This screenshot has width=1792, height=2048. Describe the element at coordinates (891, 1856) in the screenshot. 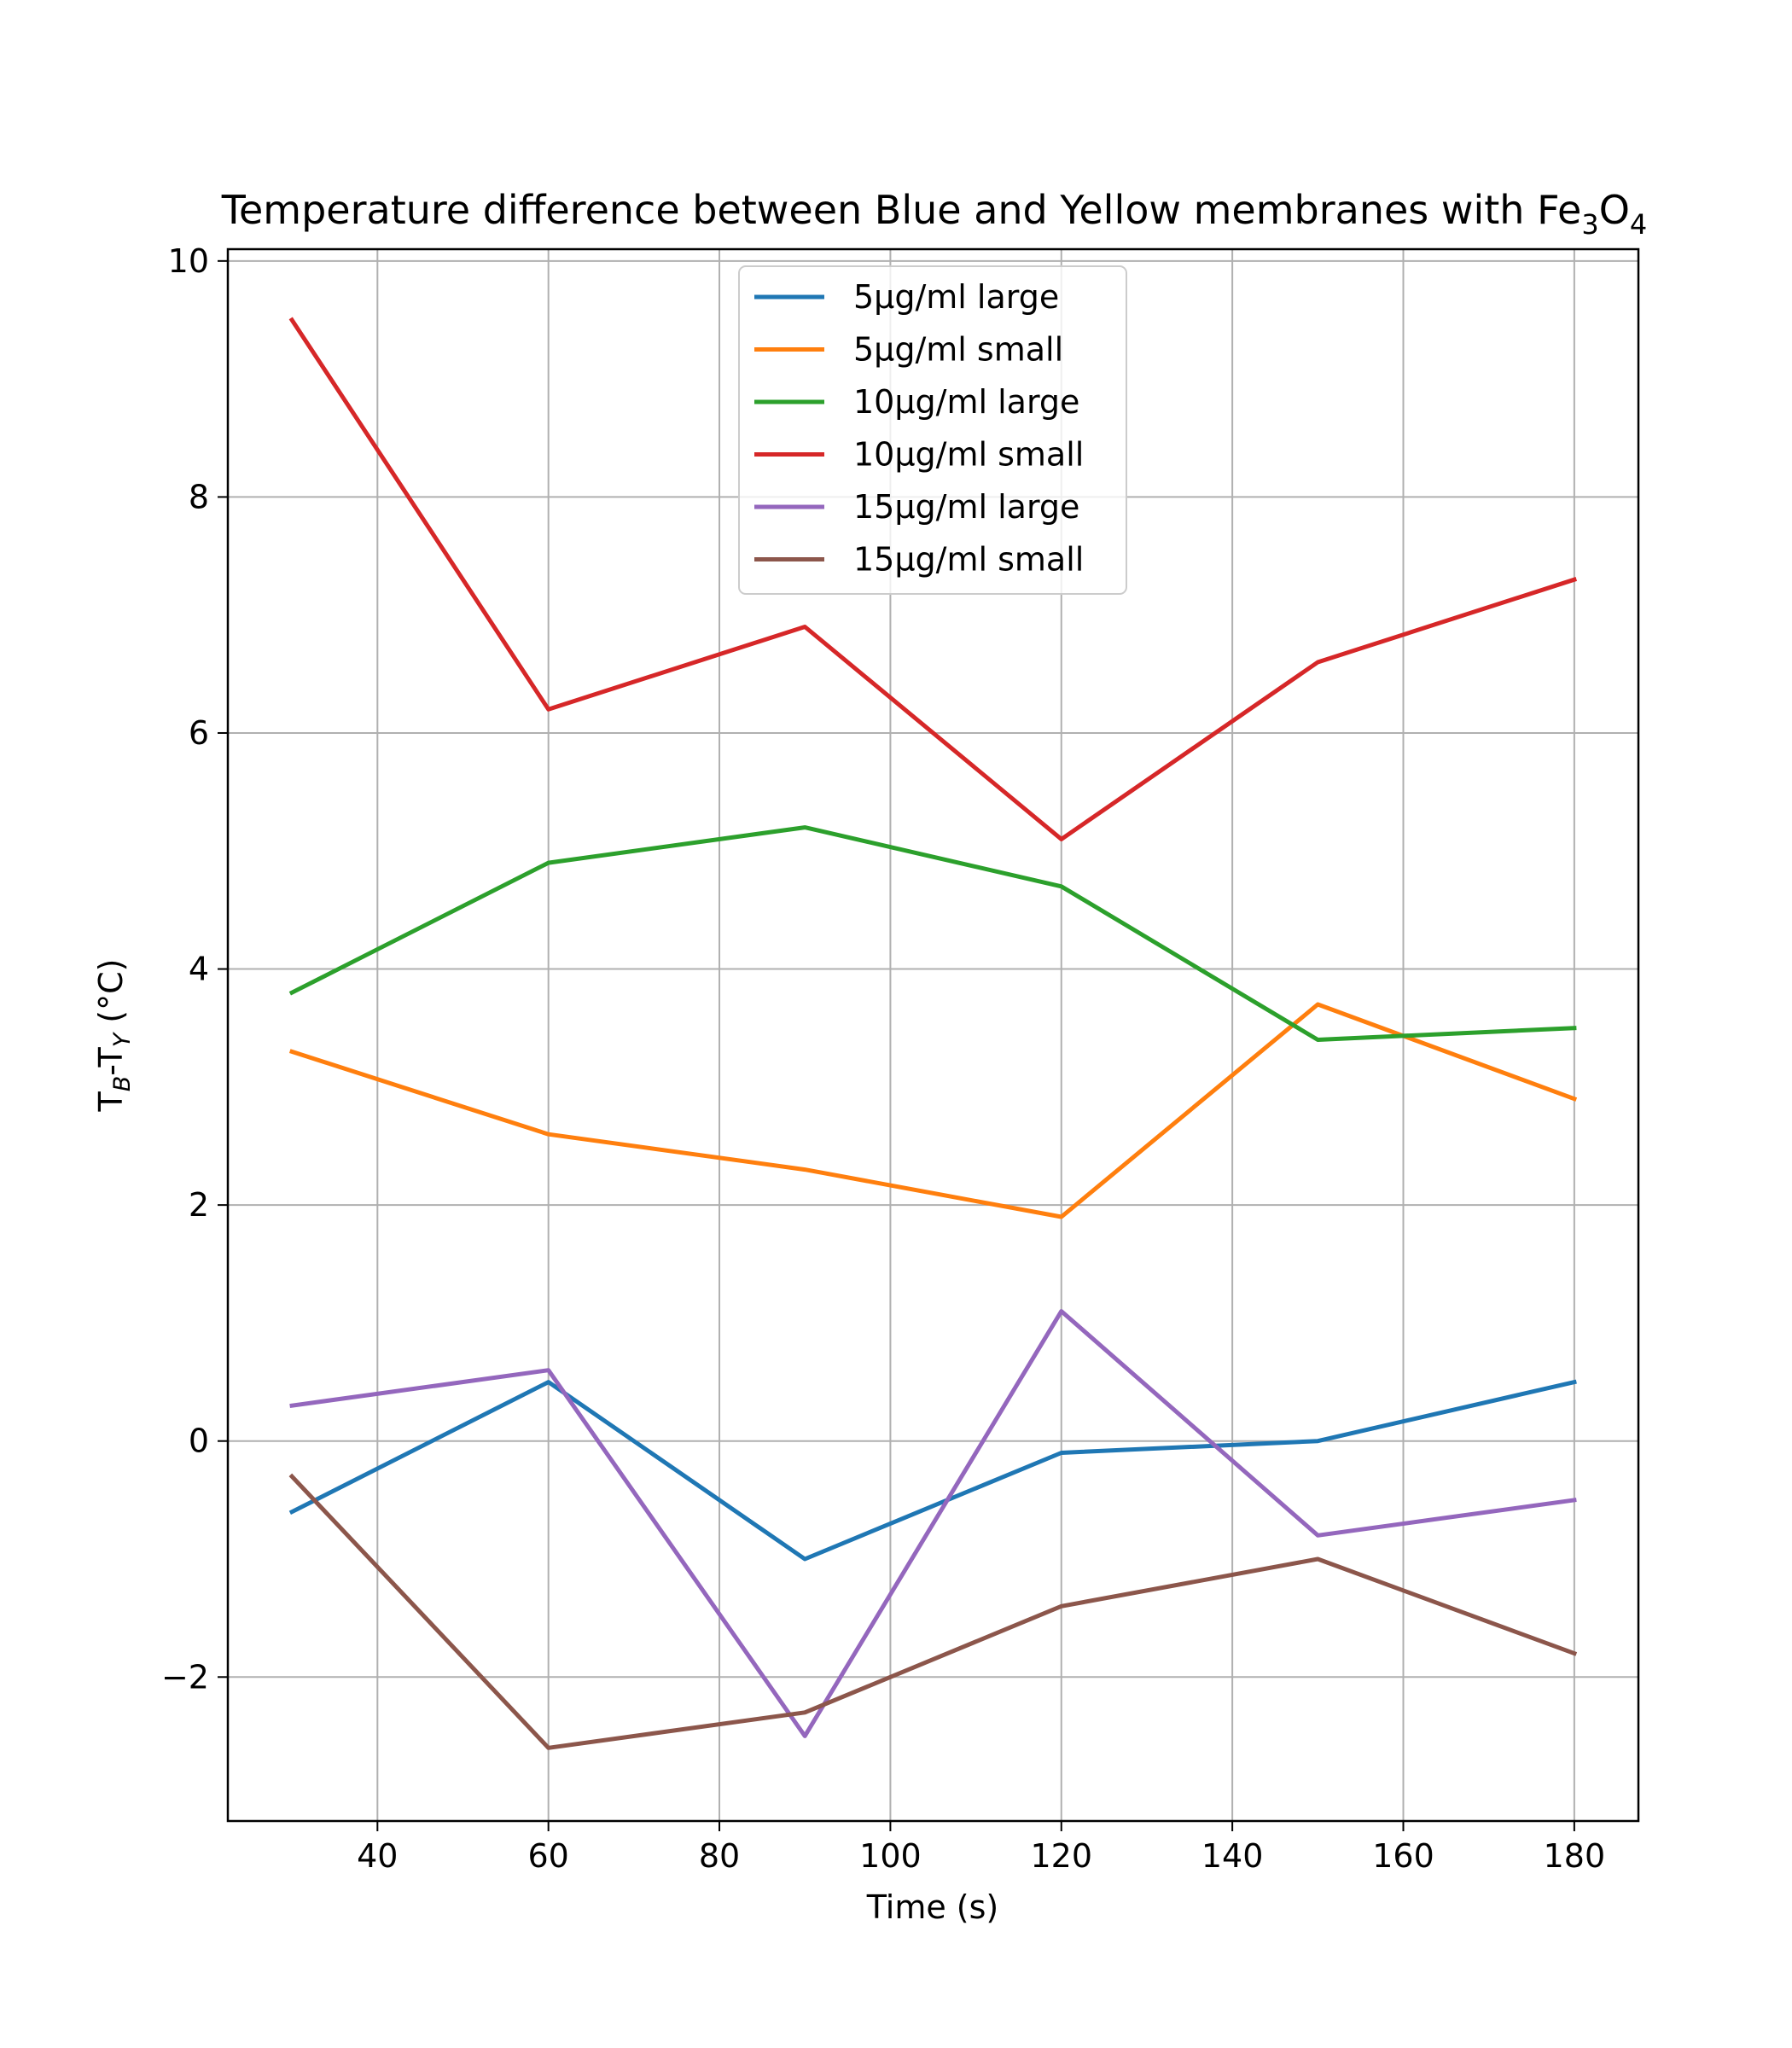

I see `x-tick-label: 100` at that location.